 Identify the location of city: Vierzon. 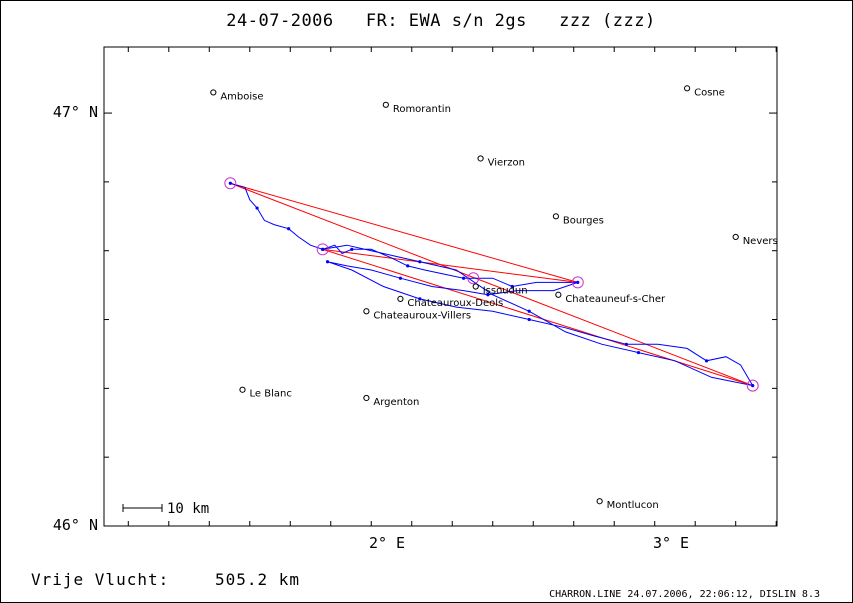
(501, 161).